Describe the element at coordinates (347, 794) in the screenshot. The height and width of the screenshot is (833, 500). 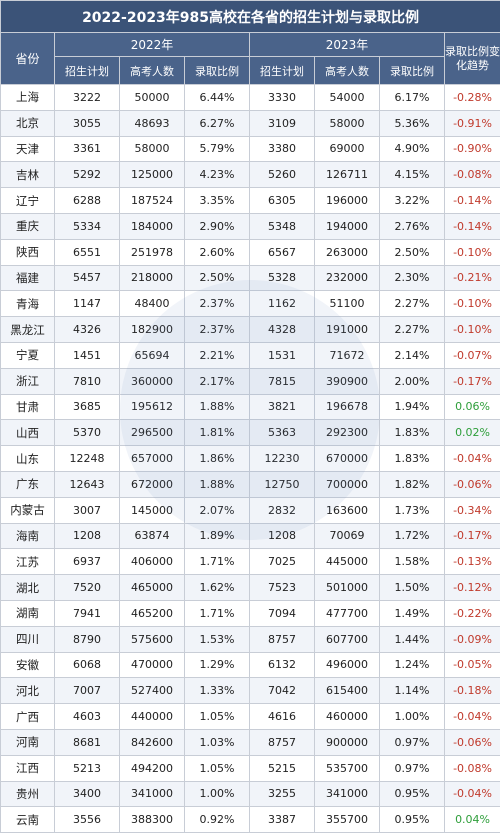
I see `candidates-2023-cell: 341000` at that location.